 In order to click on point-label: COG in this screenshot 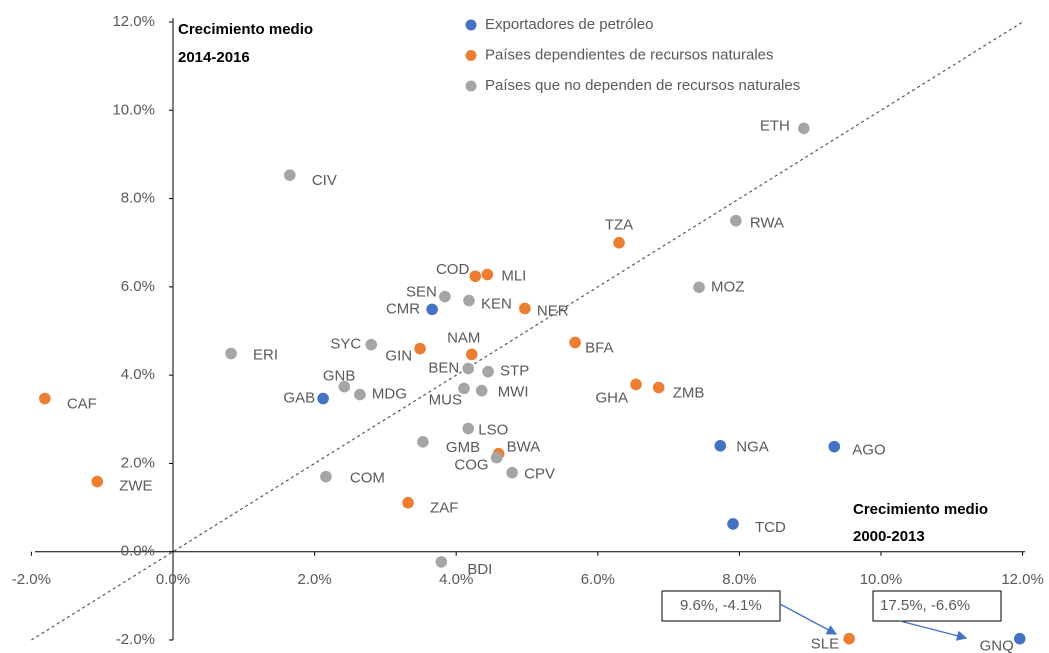, I will do `click(471, 465)`.